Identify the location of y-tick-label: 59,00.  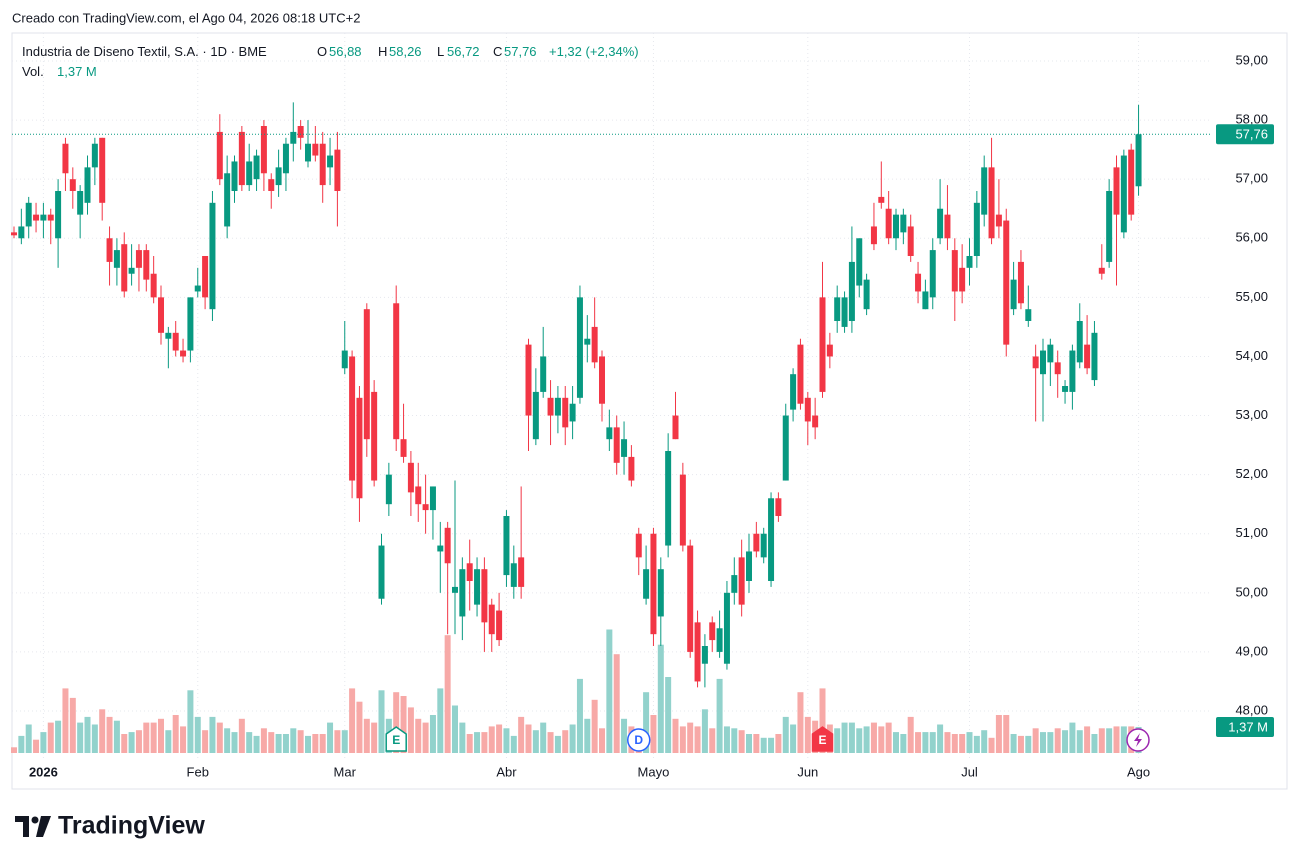
(1251, 59).